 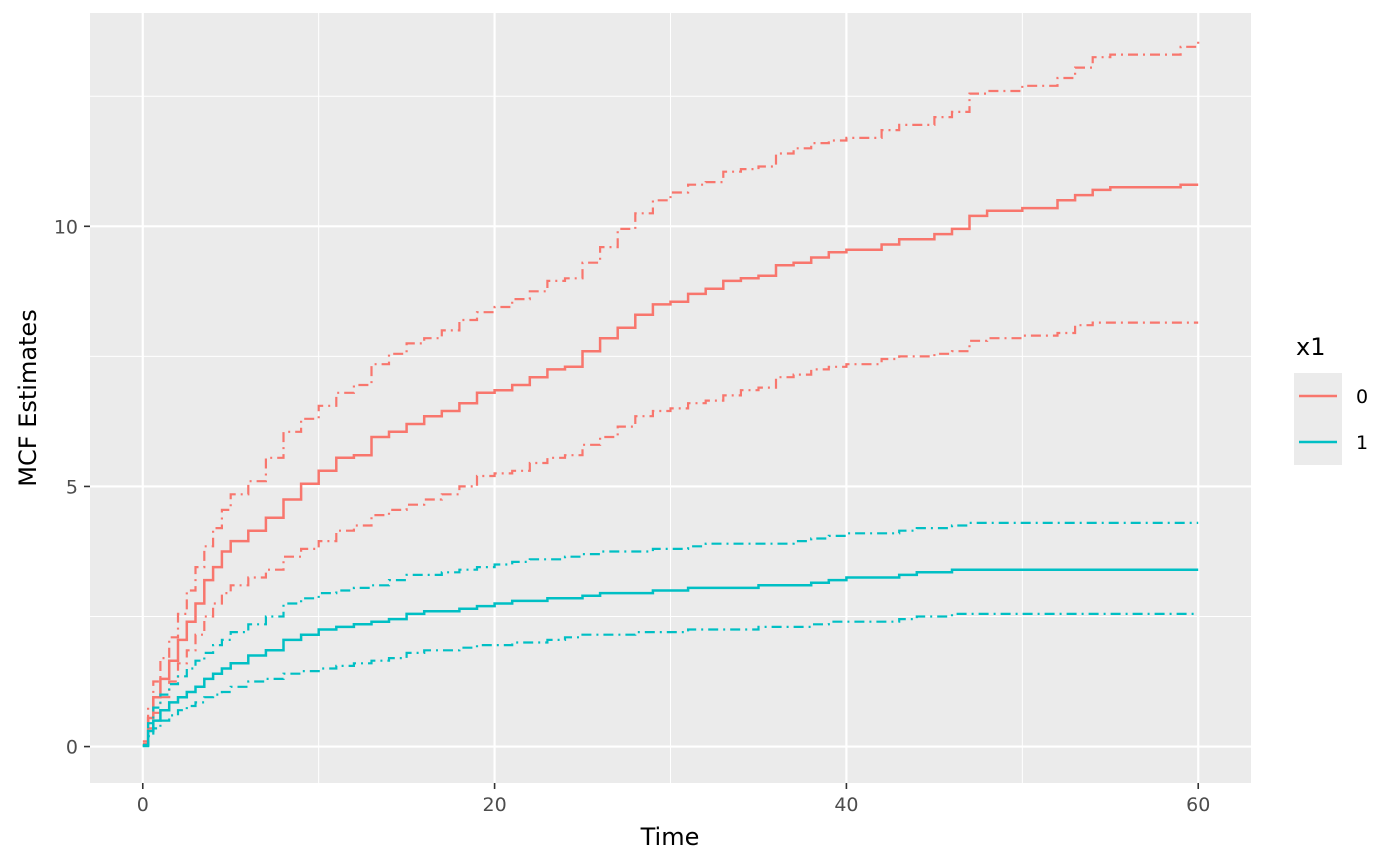 What do you see at coordinates (846, 805) in the screenshot?
I see `x-tick-label: 40` at bounding box center [846, 805].